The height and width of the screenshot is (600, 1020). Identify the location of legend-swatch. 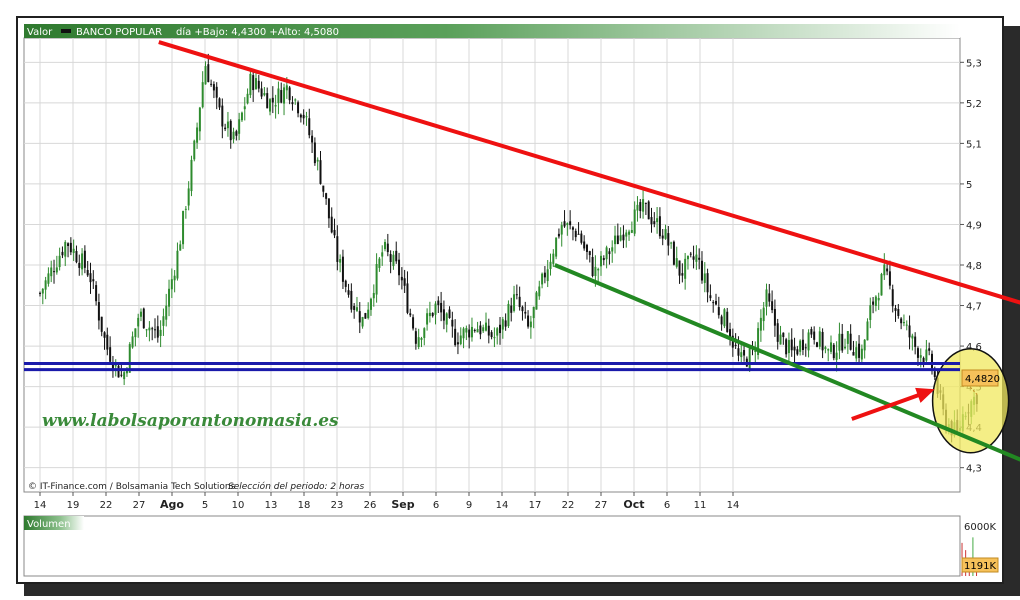
(66, 31).